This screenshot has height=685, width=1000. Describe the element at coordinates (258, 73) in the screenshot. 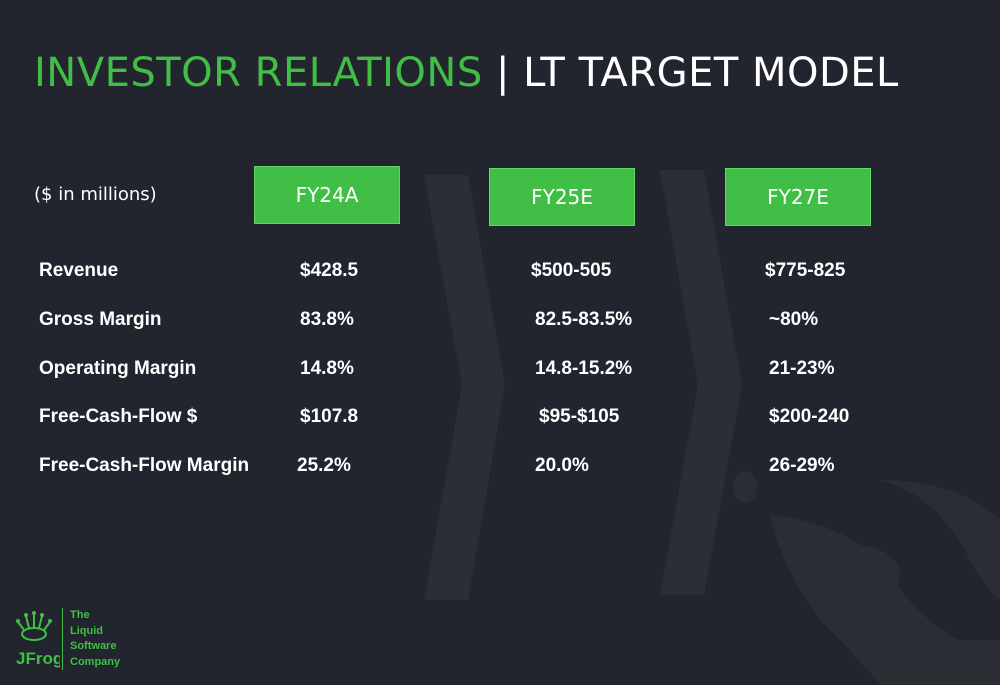

I see `title-highlight: INVESTOR RELATIONS` at that location.